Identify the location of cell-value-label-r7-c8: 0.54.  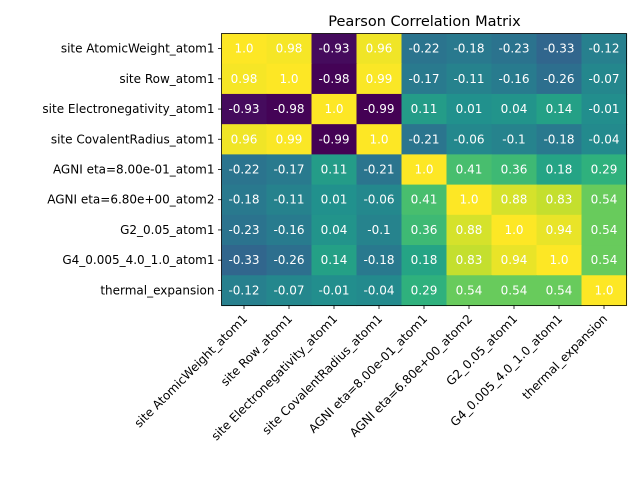
(604, 260).